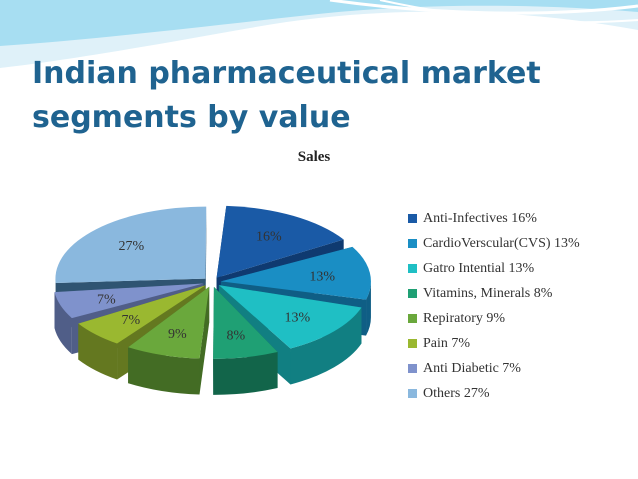 This screenshot has width=638, height=479. I want to click on legend-item: Anti Diabetic 7%, so click(494, 368).